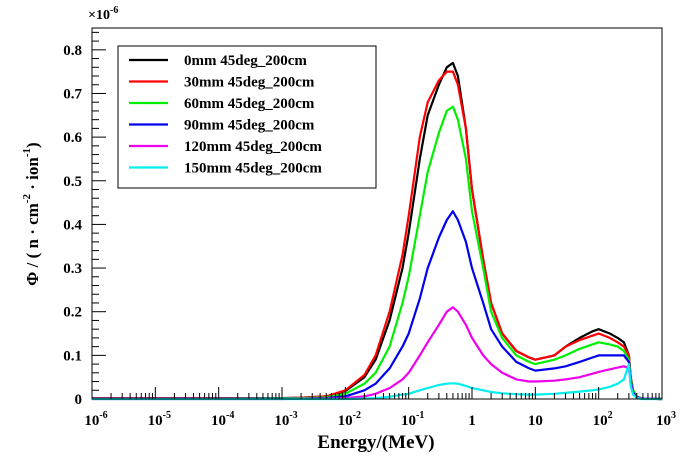  What do you see at coordinates (380, 408) in the screenshot?
I see `x-axis: 10⁻⁶ 10⁻⁵ 10⁻⁴ 10⁻³ 10⁻² 10⁻¹ 1 10 10² 10³` at bounding box center [380, 408].